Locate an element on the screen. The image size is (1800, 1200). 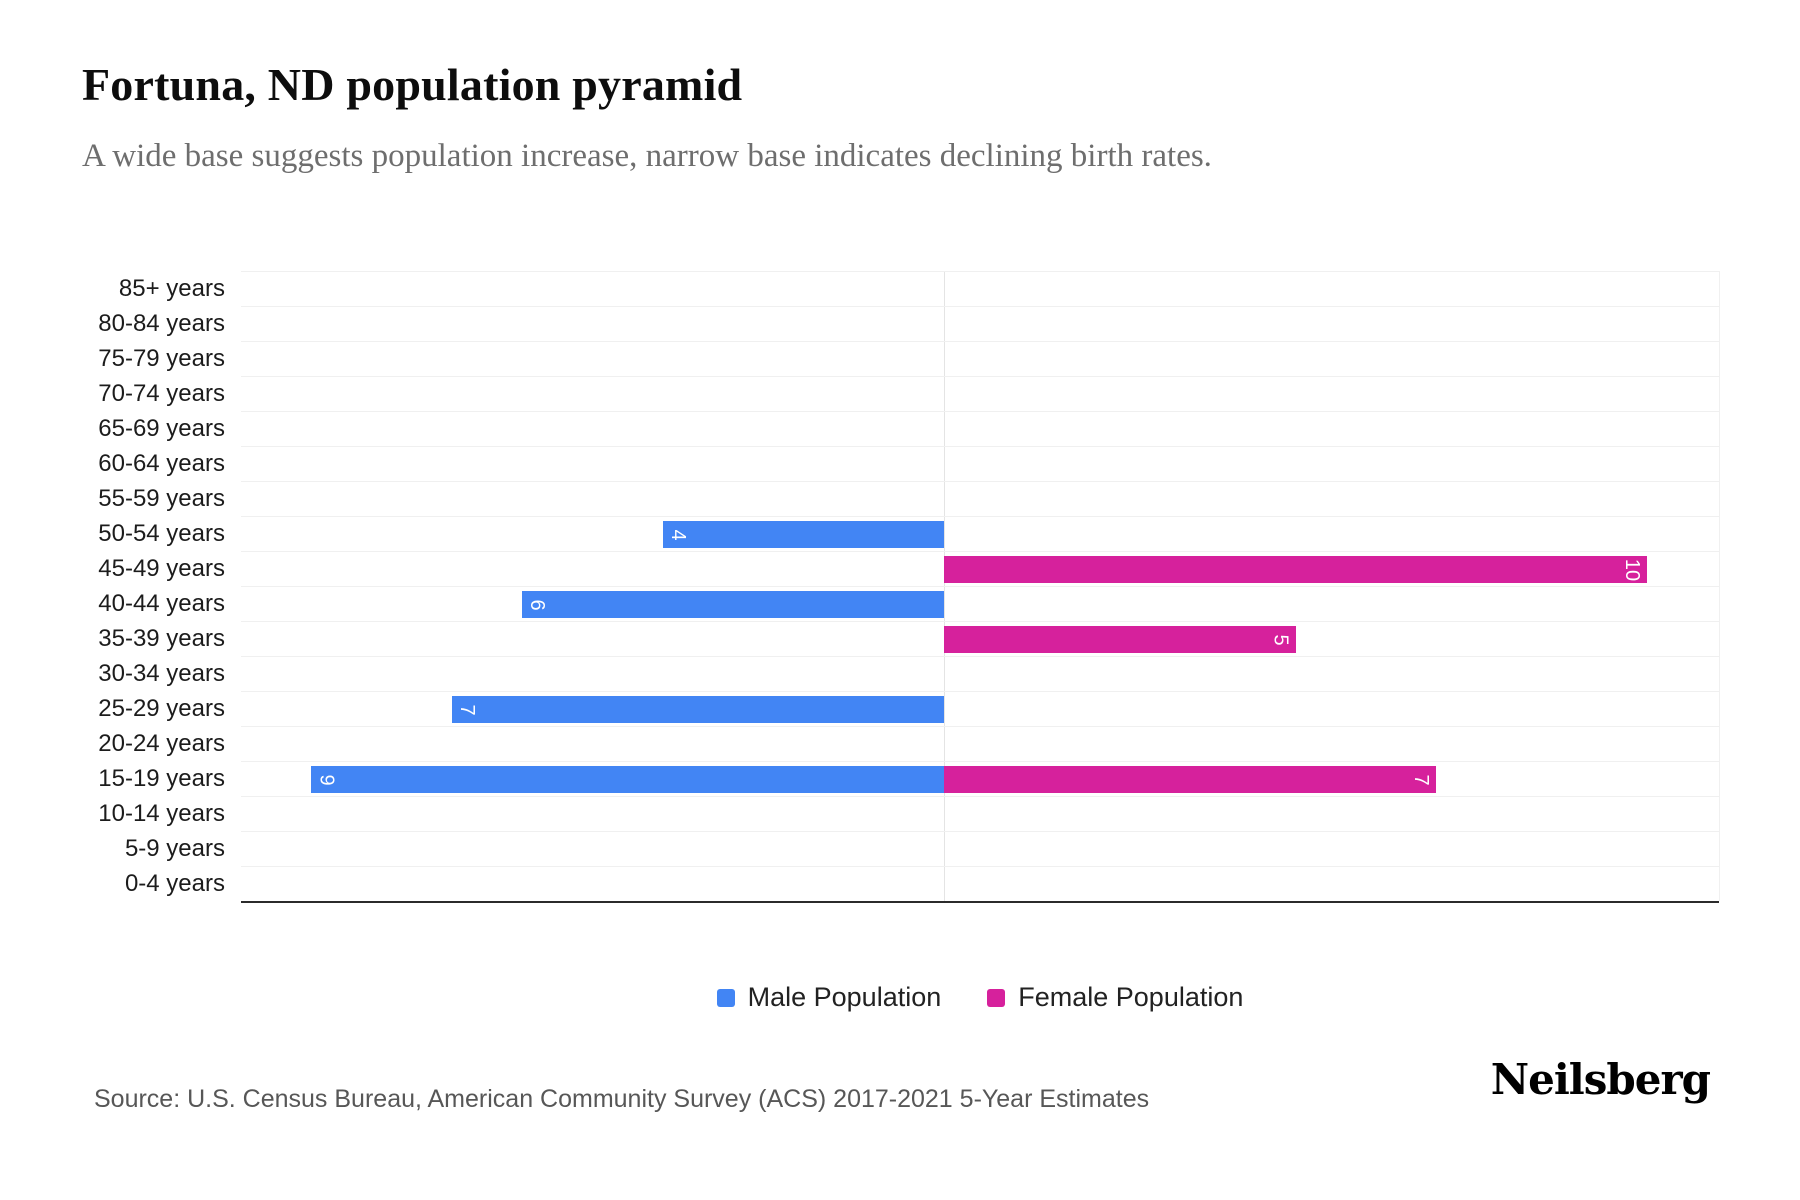
chart-title: Fortuna, ND population pyramid is located at coordinates (412, 84).